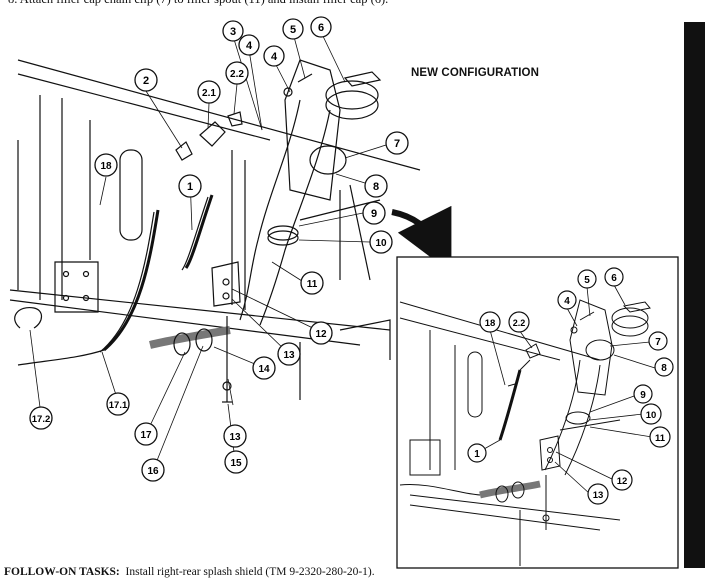  I want to click on callout-11: 11, so click(312, 283).